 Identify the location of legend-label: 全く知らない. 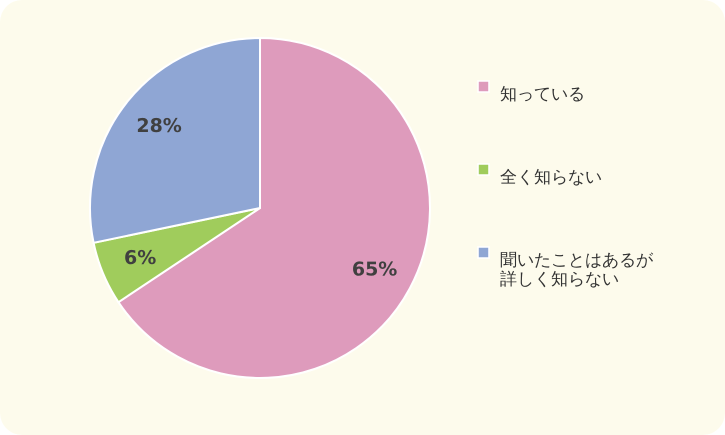
(551, 178).